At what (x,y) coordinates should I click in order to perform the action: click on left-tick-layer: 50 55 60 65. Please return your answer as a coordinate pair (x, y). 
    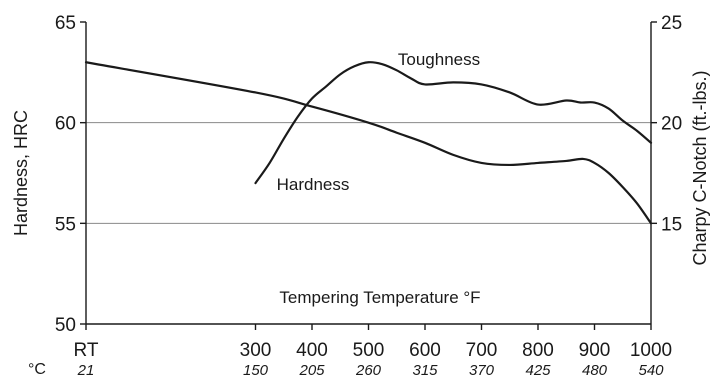
    Looking at the image, I should click on (70, 174).